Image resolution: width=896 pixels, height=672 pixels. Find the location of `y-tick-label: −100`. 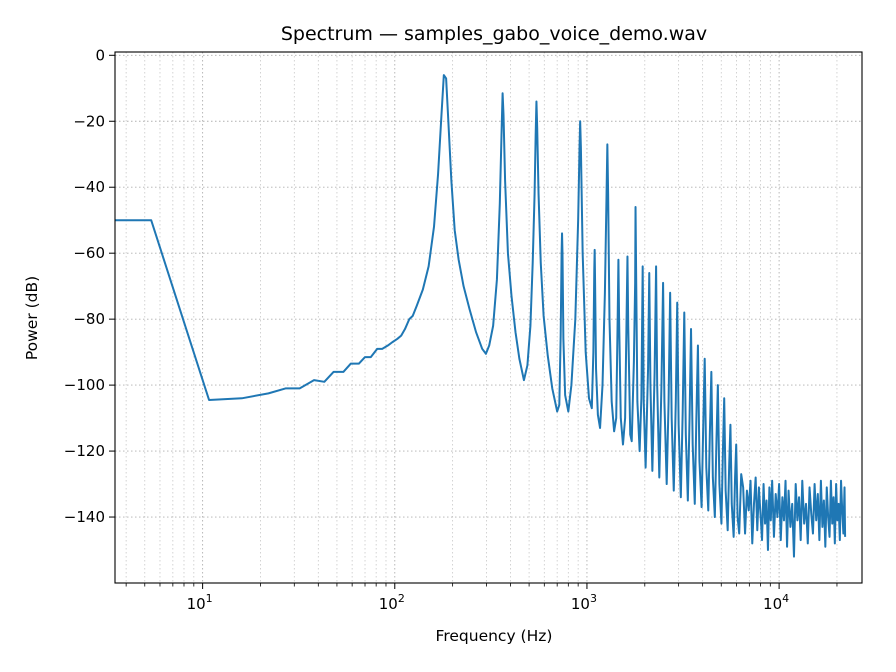

y-tick-label: −100 is located at coordinates (84, 385).